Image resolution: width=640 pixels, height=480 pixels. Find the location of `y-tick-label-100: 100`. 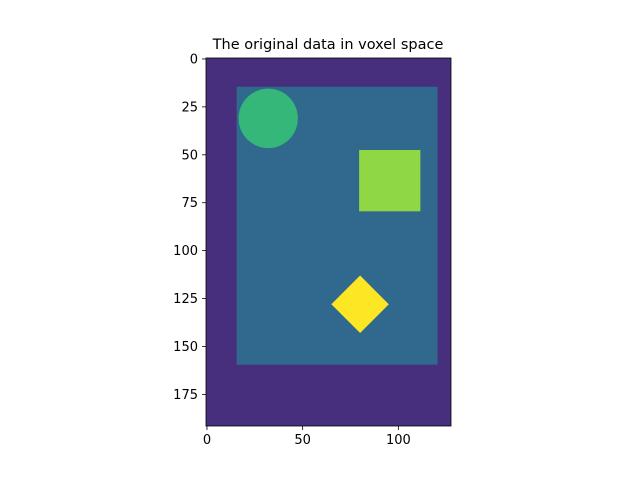

y-tick-label-100: 100 is located at coordinates (185, 251).